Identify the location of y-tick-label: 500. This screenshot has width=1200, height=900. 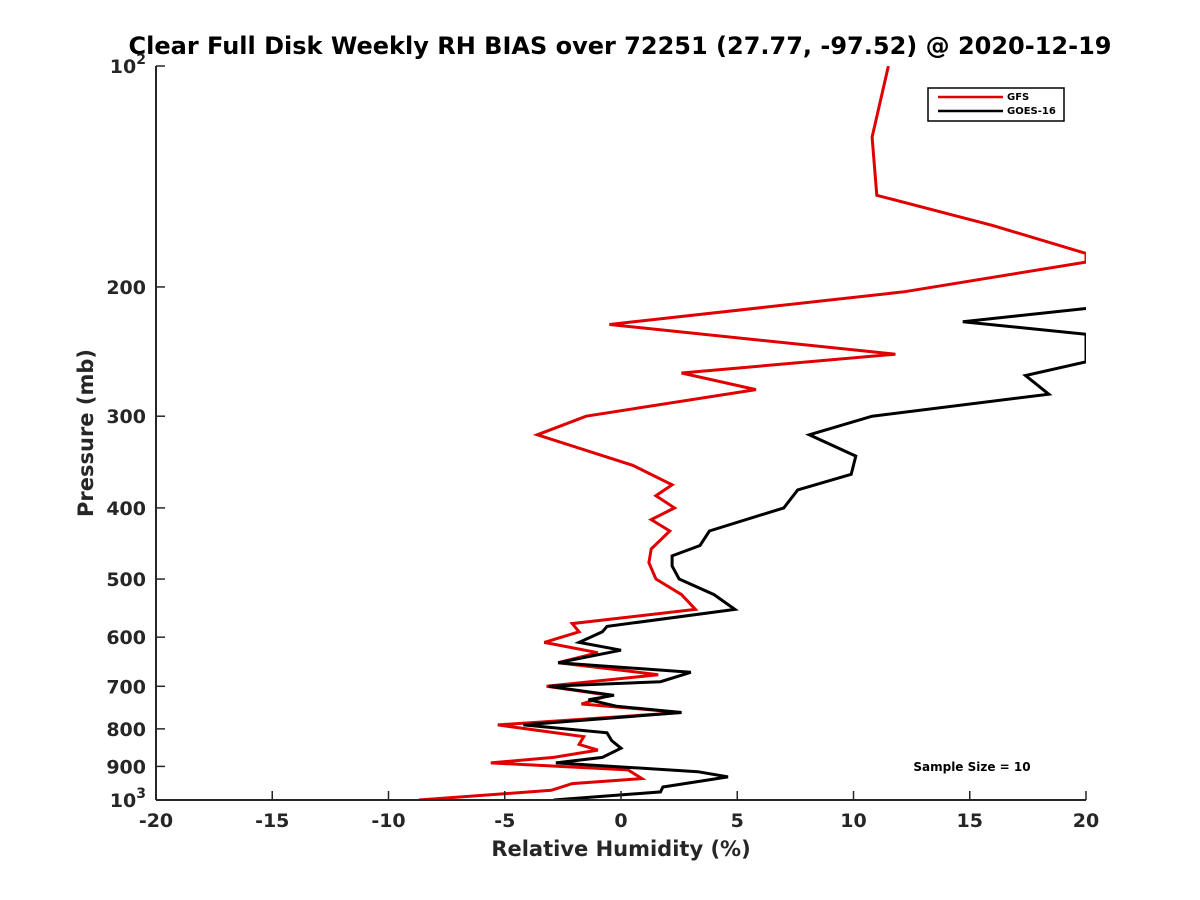
(126, 580).